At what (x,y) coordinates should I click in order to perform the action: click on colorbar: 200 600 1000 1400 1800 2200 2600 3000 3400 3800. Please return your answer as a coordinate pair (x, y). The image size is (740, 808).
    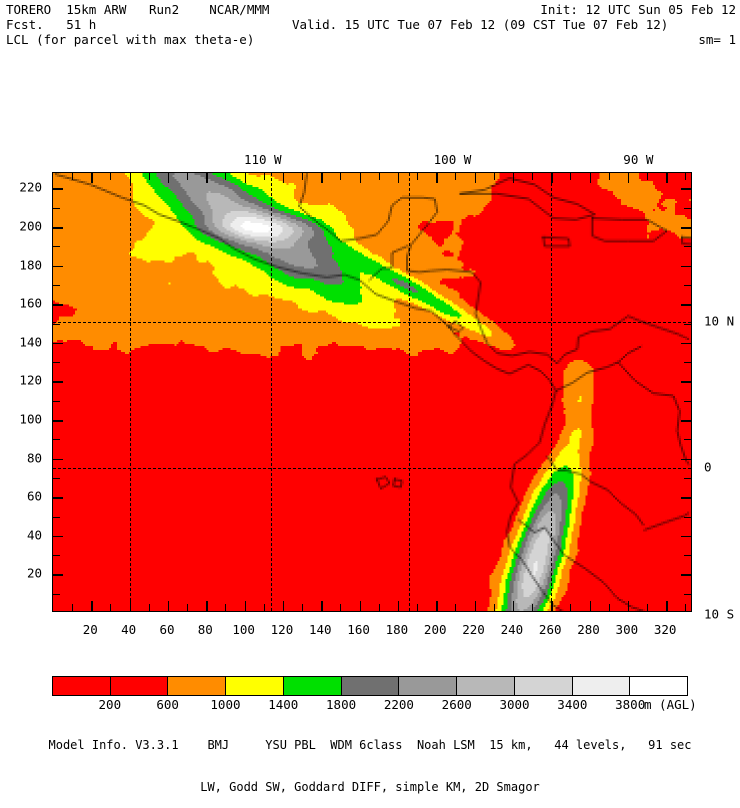
    Looking at the image, I should click on (370, 694).